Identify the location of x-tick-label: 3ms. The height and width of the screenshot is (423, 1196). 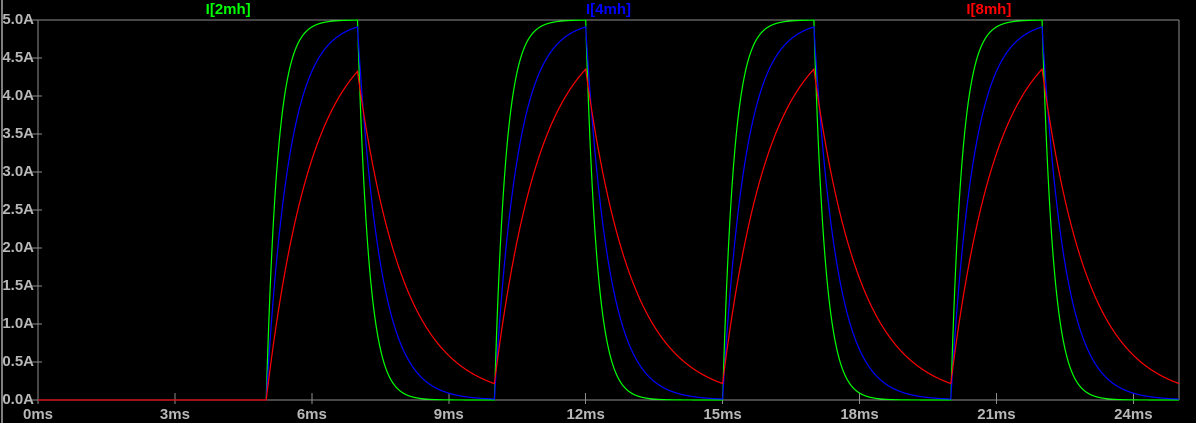
(174, 414).